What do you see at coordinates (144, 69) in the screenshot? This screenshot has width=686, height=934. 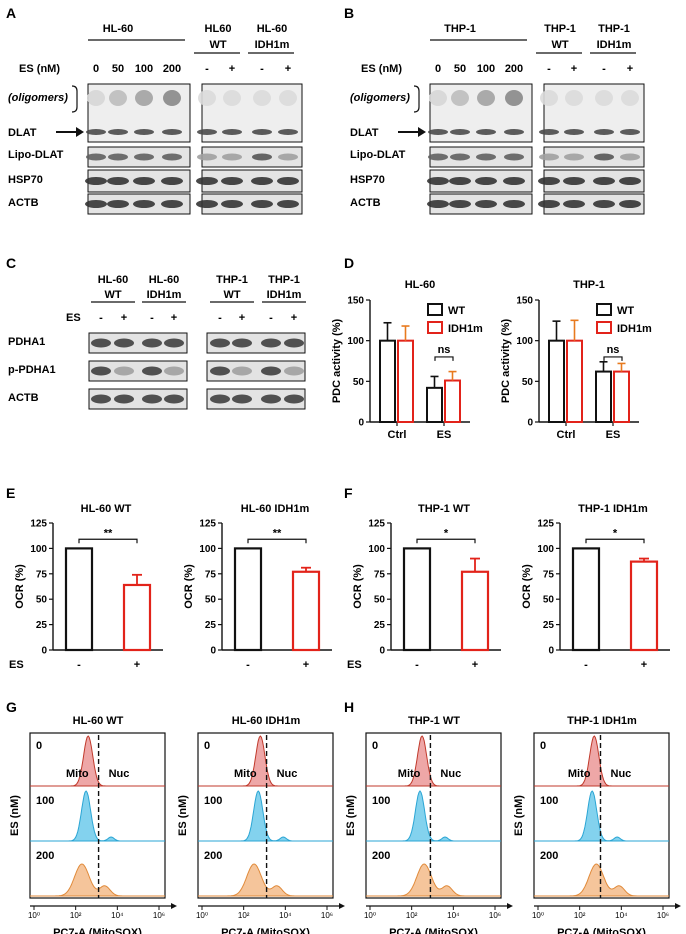 I see `dose-value: 100` at bounding box center [144, 69].